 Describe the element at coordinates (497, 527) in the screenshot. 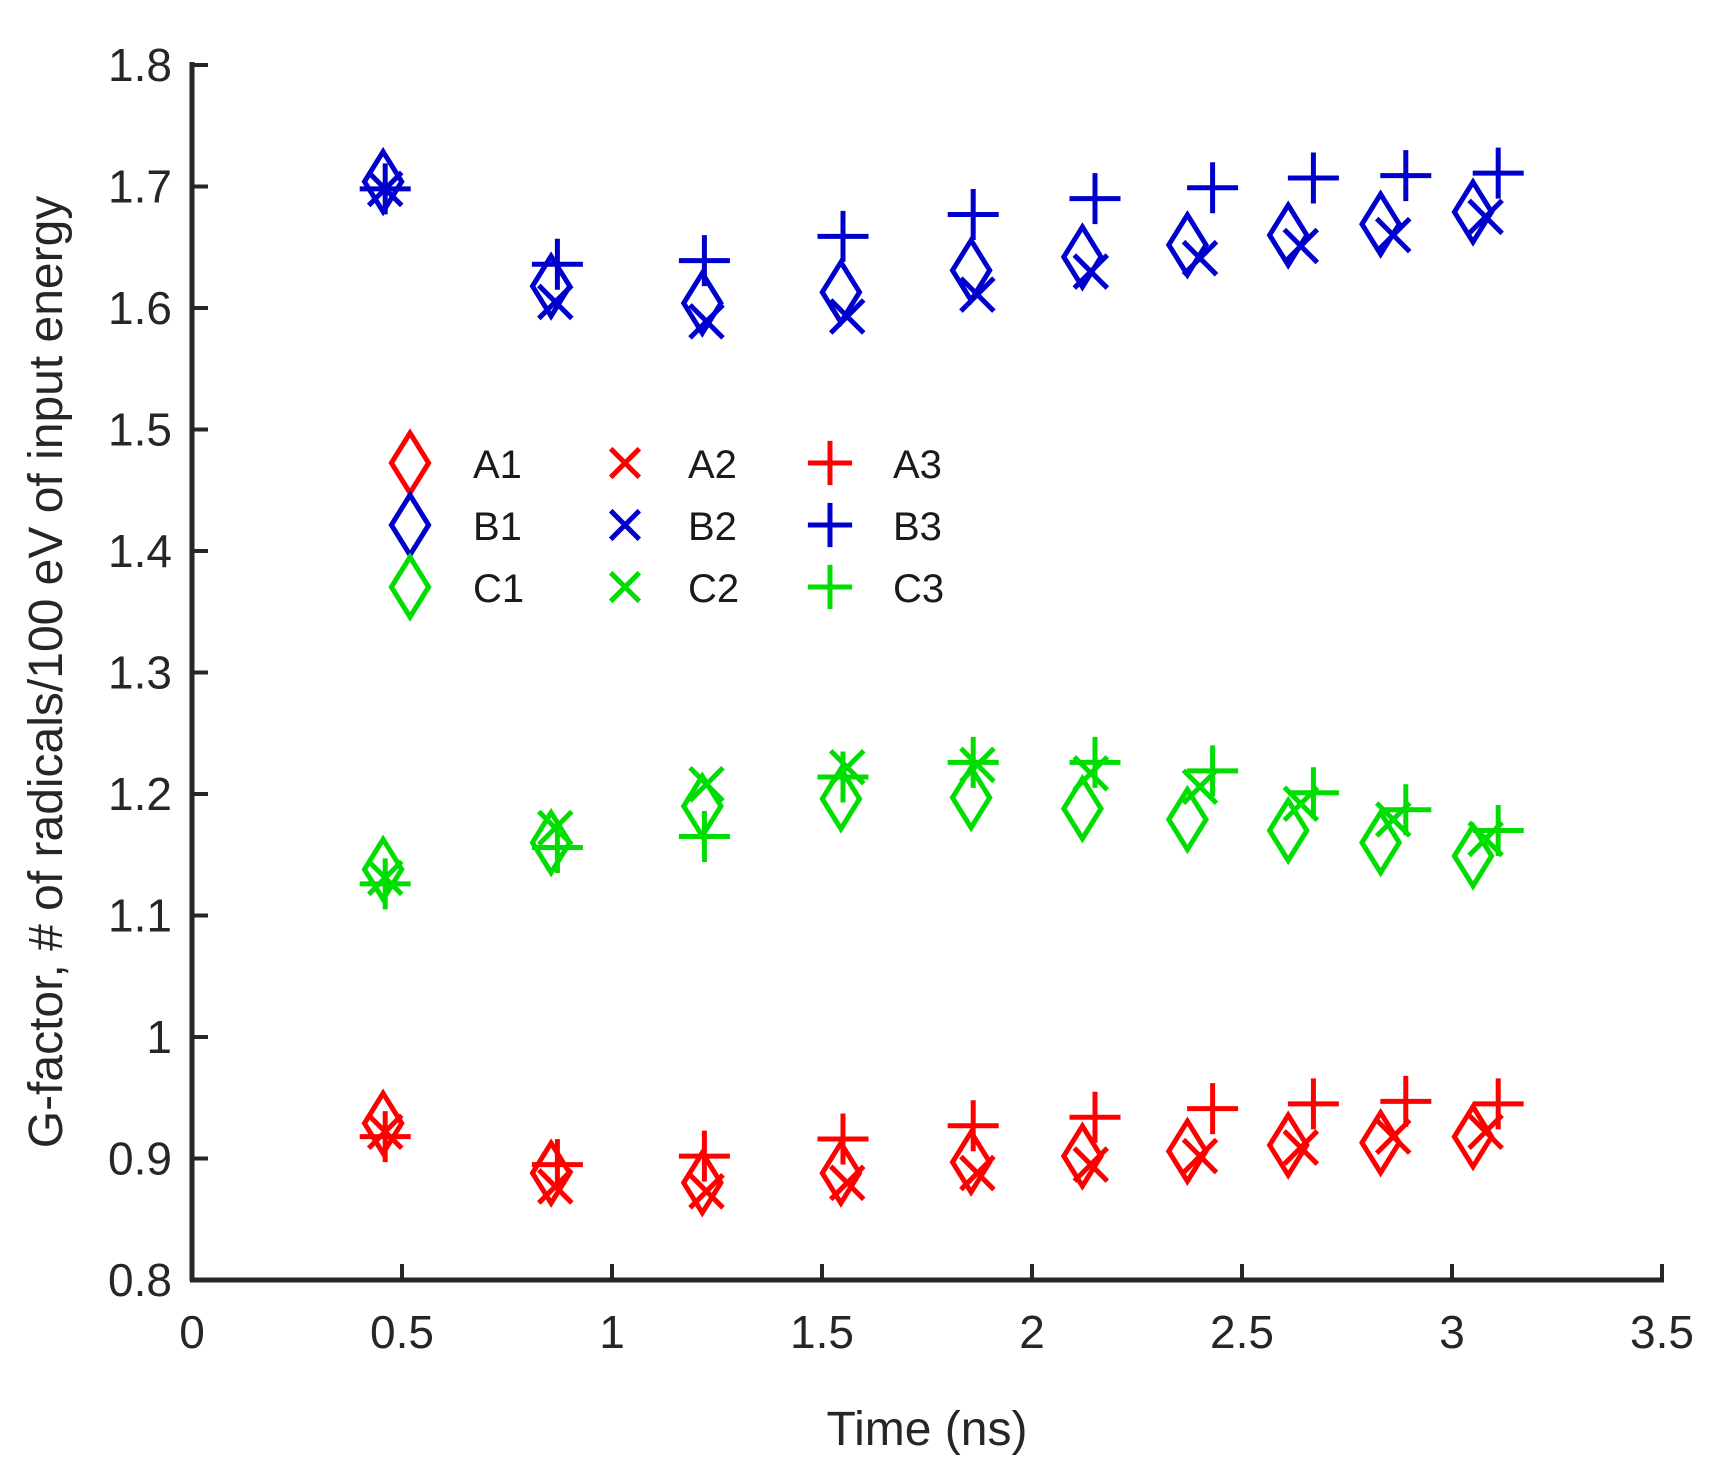

I see `legend-label: B1` at that location.